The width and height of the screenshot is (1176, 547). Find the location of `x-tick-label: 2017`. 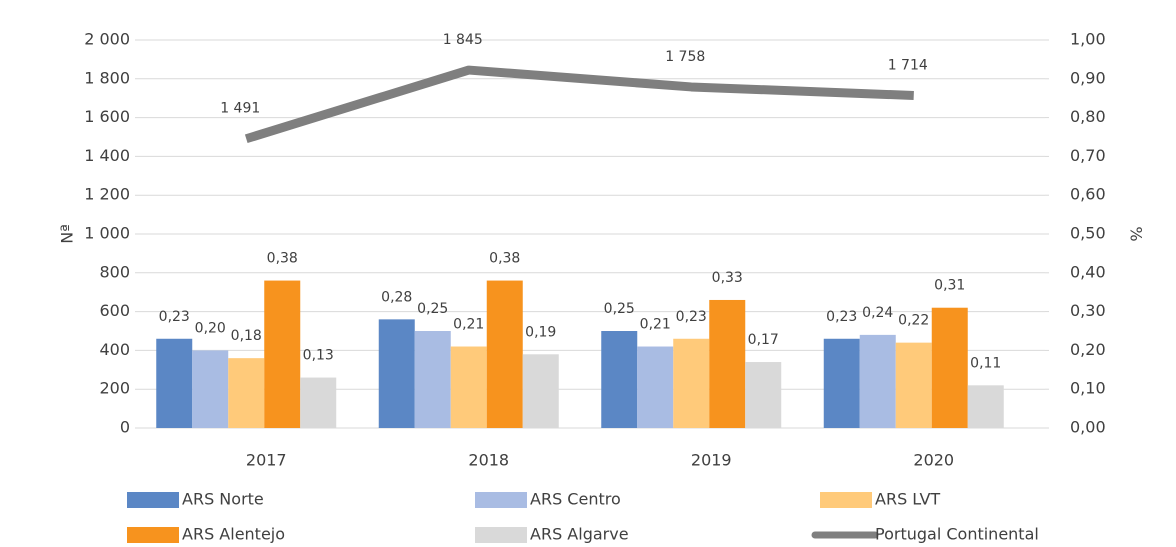

x-tick-label: 2017 is located at coordinates (266, 460).